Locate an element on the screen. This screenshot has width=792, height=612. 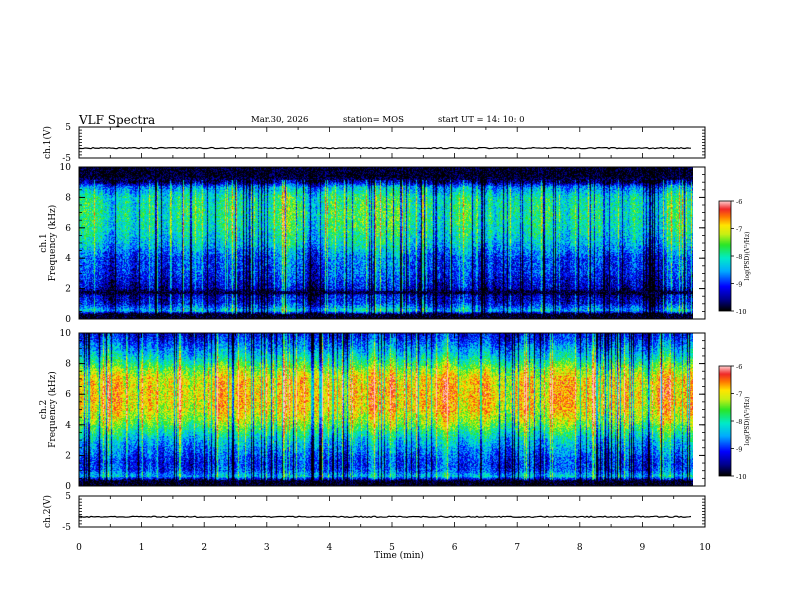
ch2-voltage-ytick-label: 5 is located at coordinates (68, 497).